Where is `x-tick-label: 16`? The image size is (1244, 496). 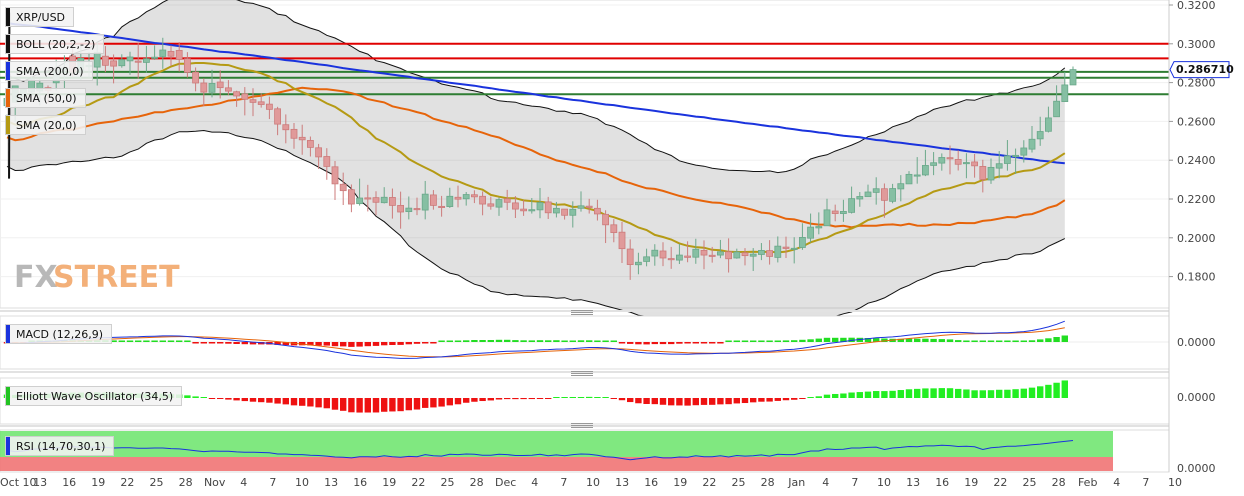
x-tick-label: 16 is located at coordinates (69, 482).